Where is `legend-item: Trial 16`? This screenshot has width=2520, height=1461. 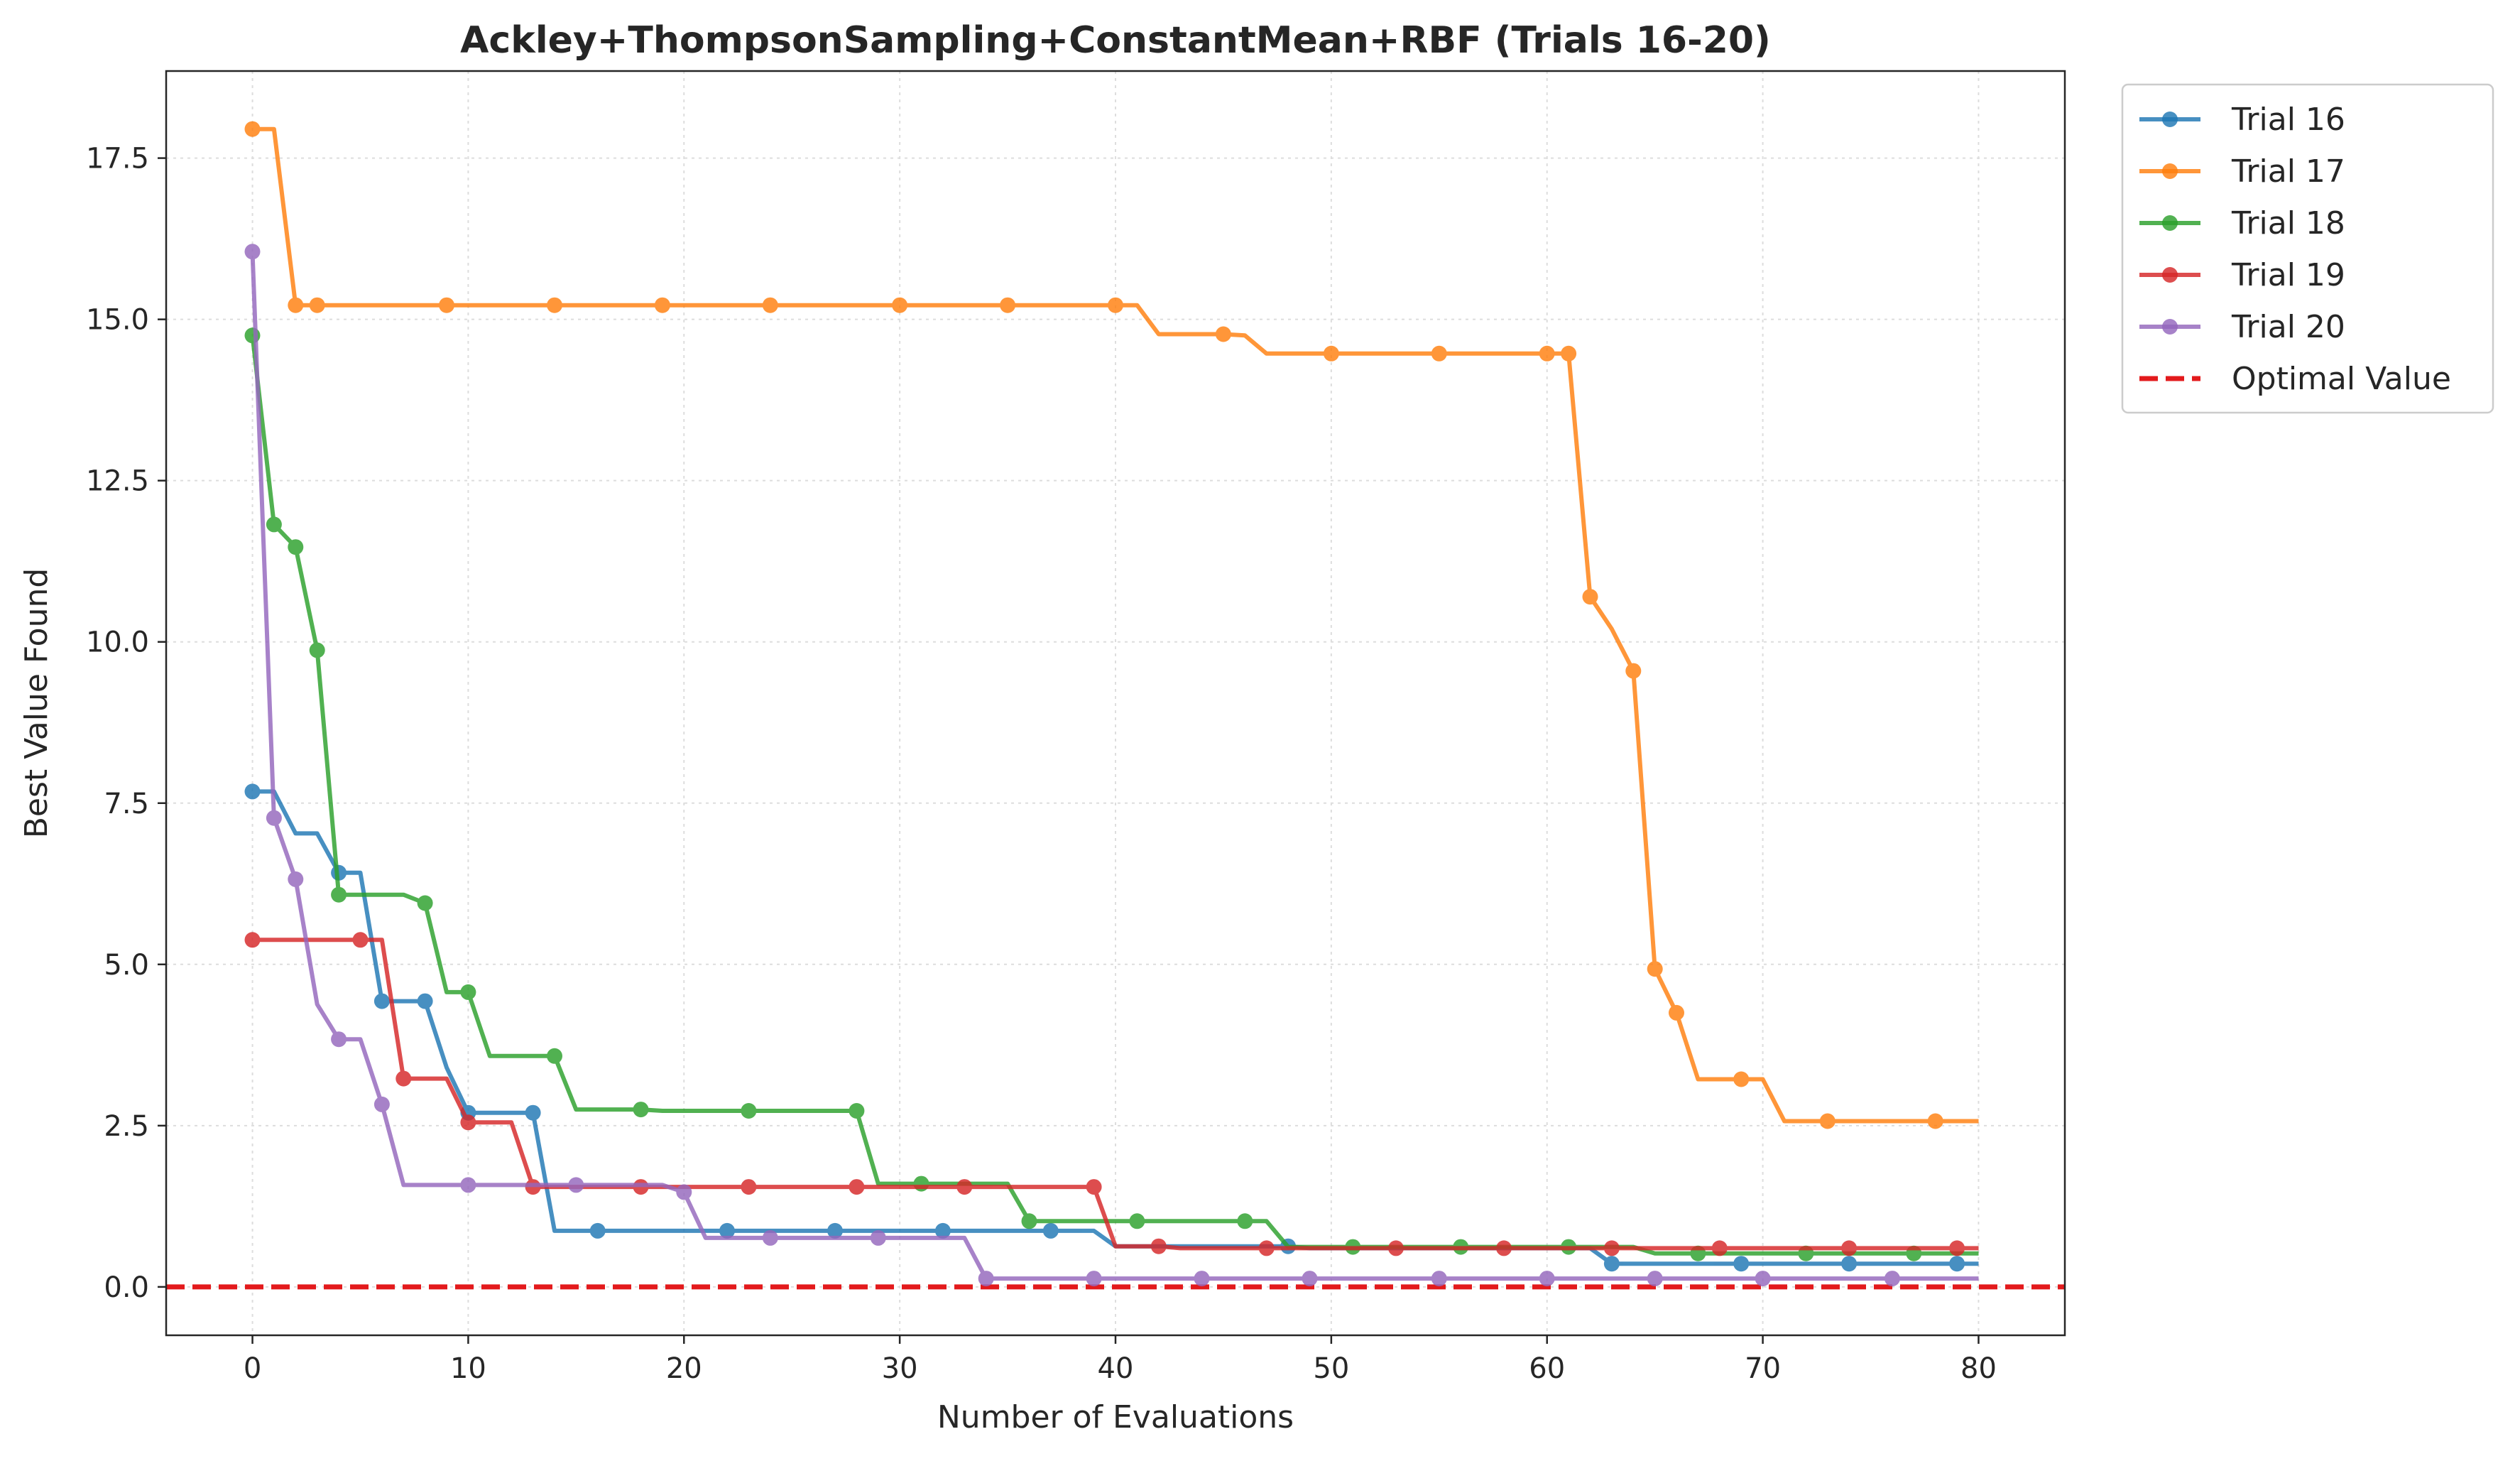 legend-item: Trial 16 is located at coordinates (2242, 120).